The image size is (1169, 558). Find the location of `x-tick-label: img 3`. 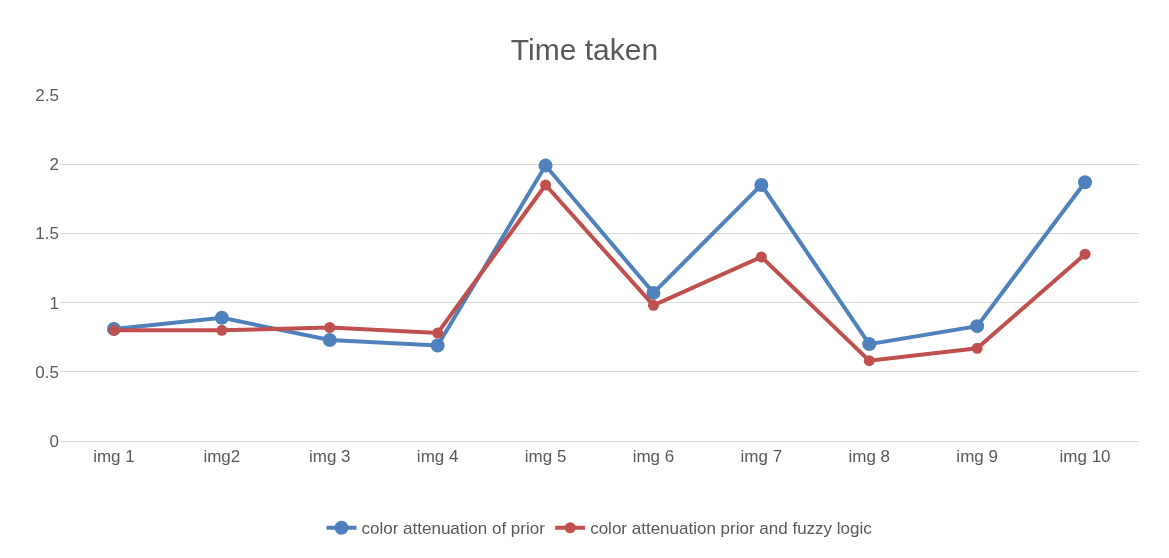

x-tick-label: img 3 is located at coordinates (329, 457).